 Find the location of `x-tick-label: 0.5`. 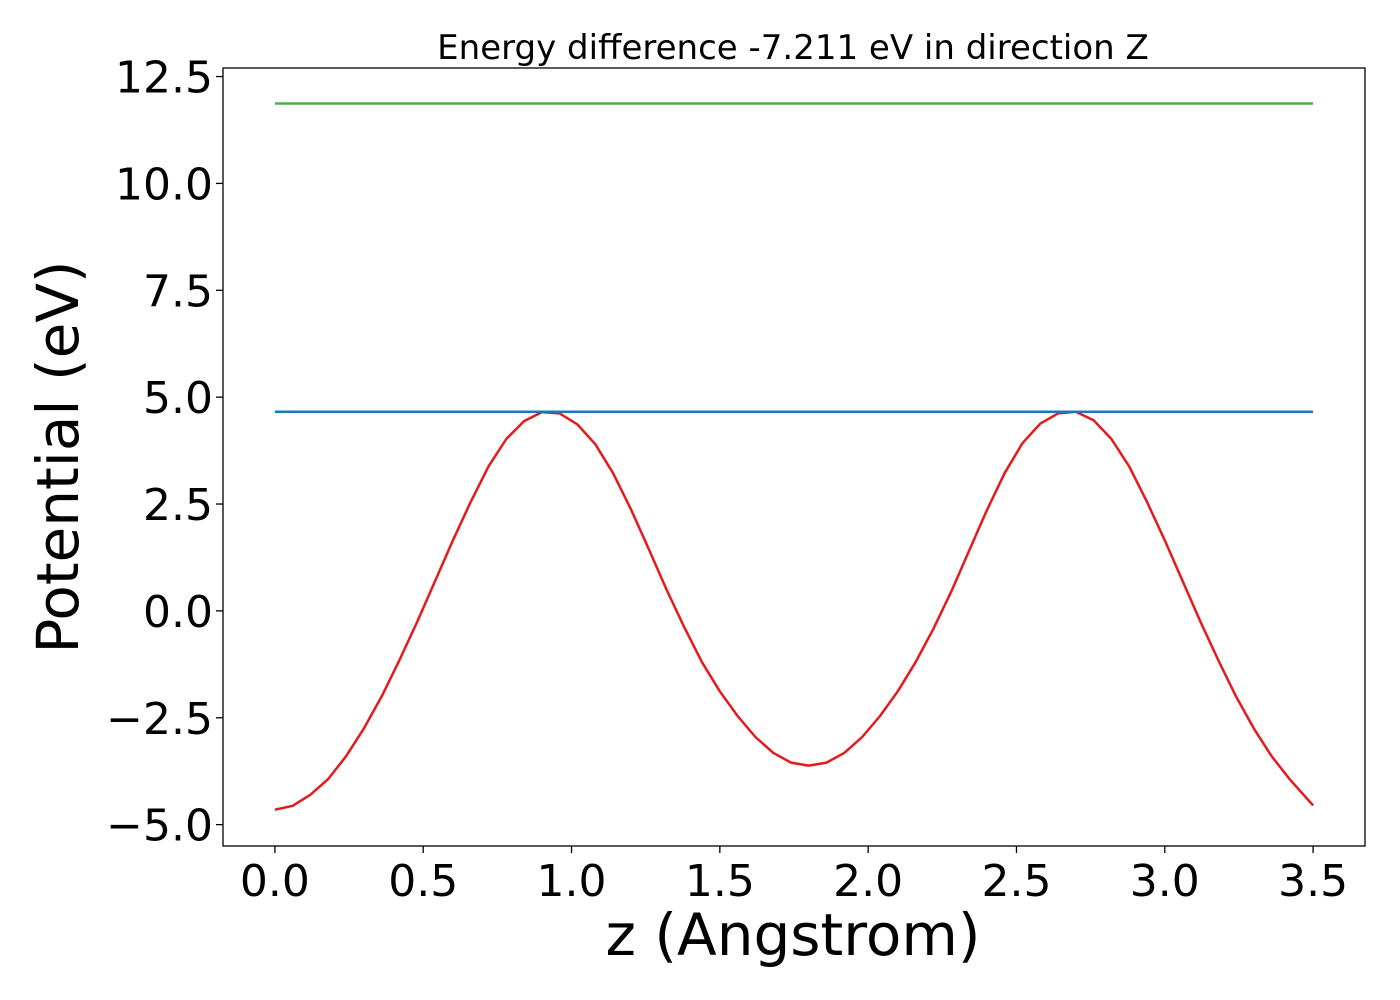

x-tick-label: 0.5 is located at coordinates (423, 881).